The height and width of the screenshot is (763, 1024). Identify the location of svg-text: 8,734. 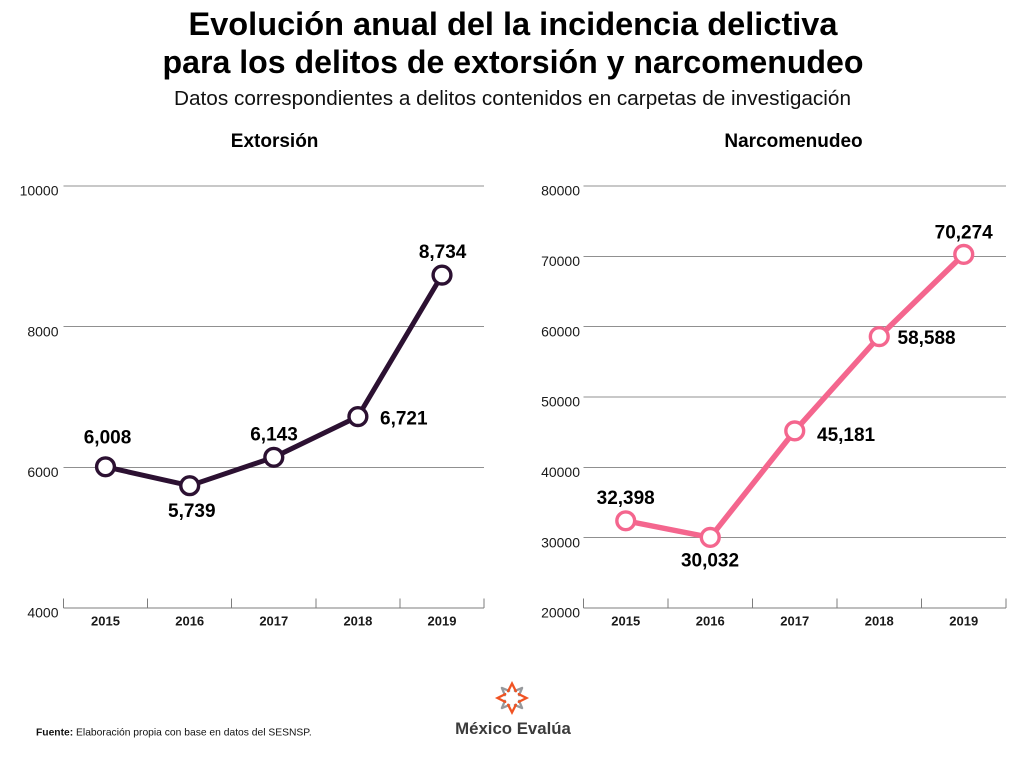
(443, 252).